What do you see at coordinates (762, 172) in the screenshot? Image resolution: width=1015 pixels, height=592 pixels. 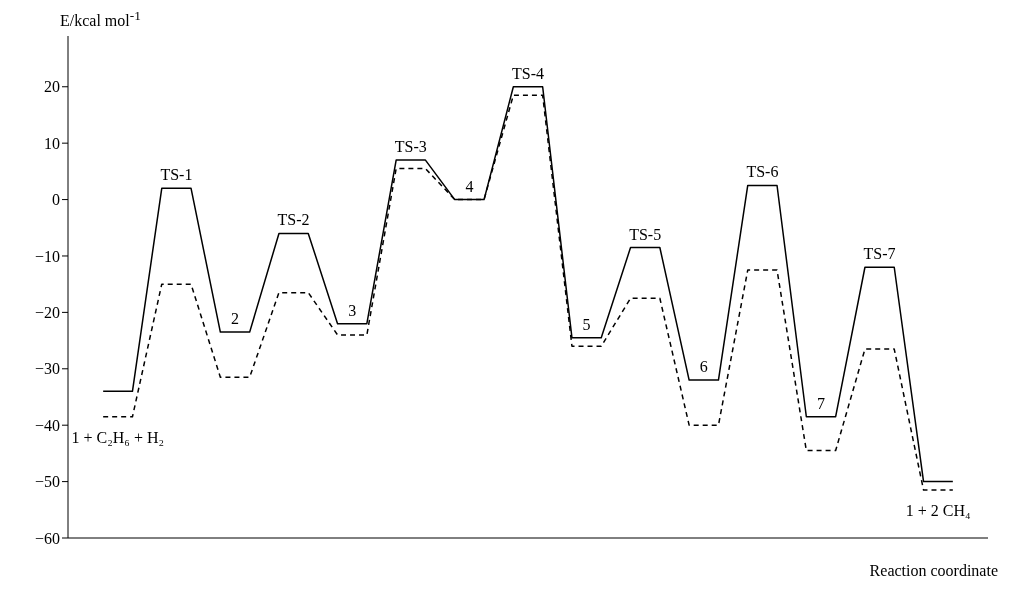 I see `annotation: TS-6` at bounding box center [762, 172].